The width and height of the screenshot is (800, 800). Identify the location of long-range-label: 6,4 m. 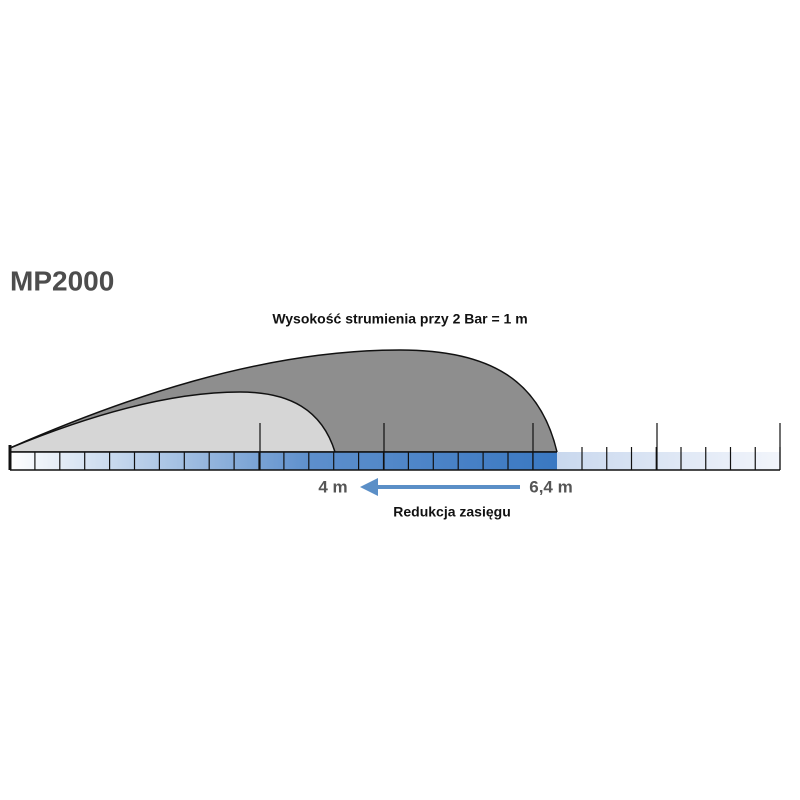
(550, 486).